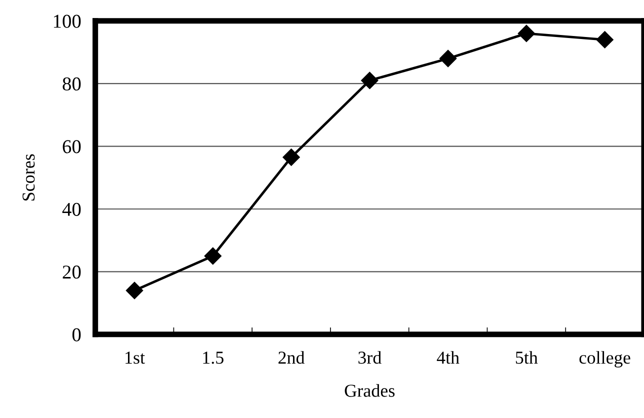  Describe the element at coordinates (527, 357) in the screenshot. I see `x-tick-label: 5th` at that location.